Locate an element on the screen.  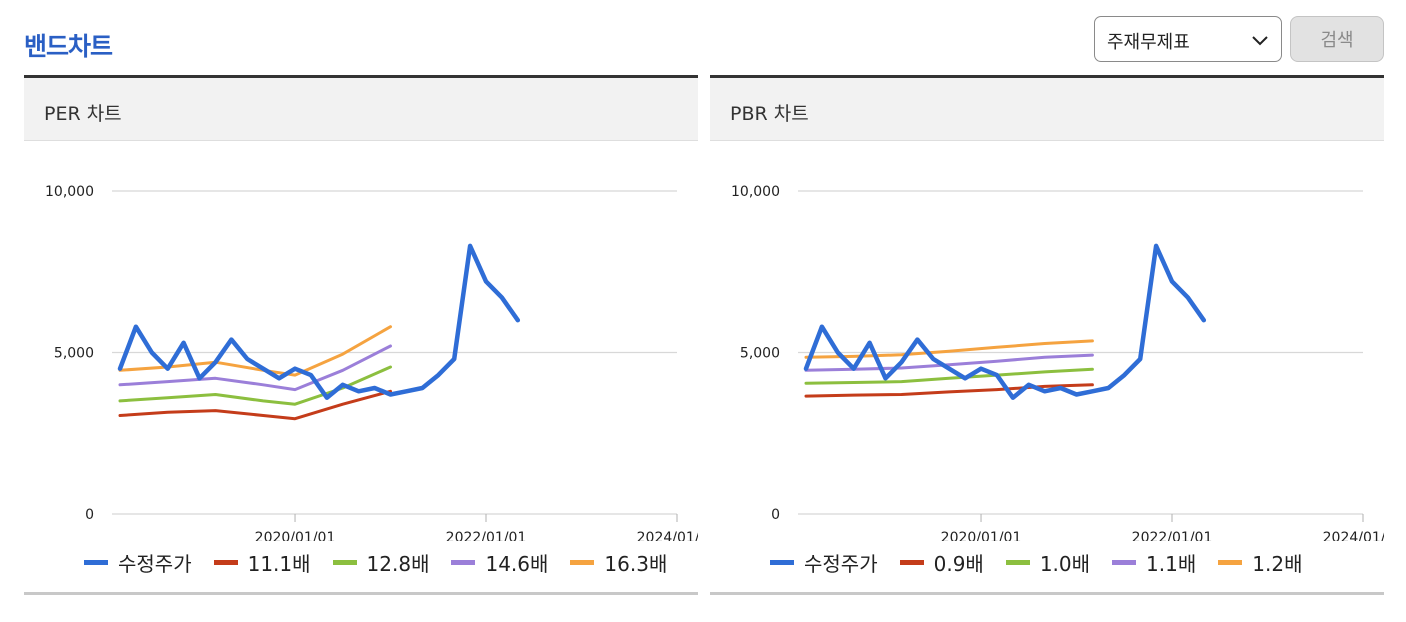
legend-item: 12.8배 is located at coordinates (381, 562).